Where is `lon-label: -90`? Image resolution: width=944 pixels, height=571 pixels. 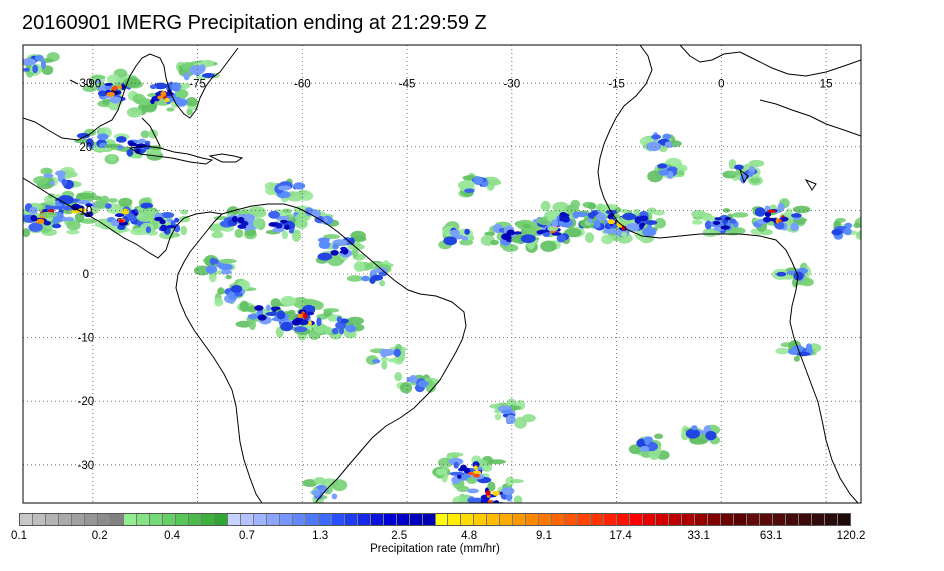 lon-label: -90 is located at coordinates (93, 85).